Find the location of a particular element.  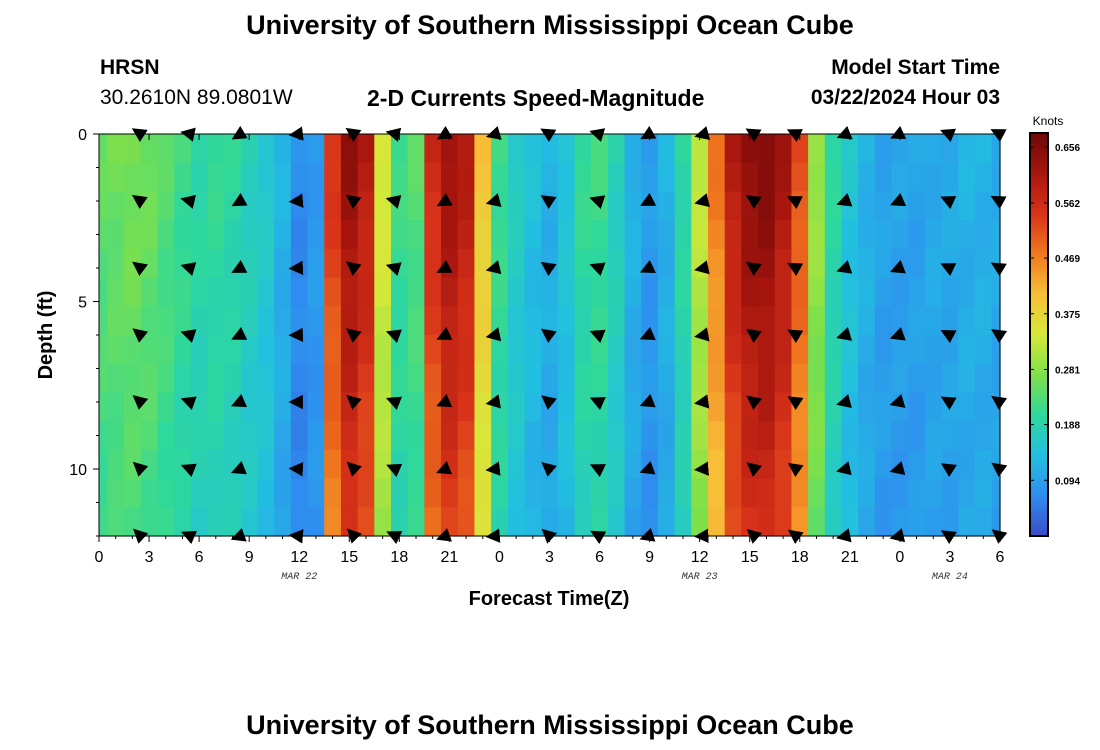

colorbar-tick-label: 0.094 is located at coordinates (1067, 481).